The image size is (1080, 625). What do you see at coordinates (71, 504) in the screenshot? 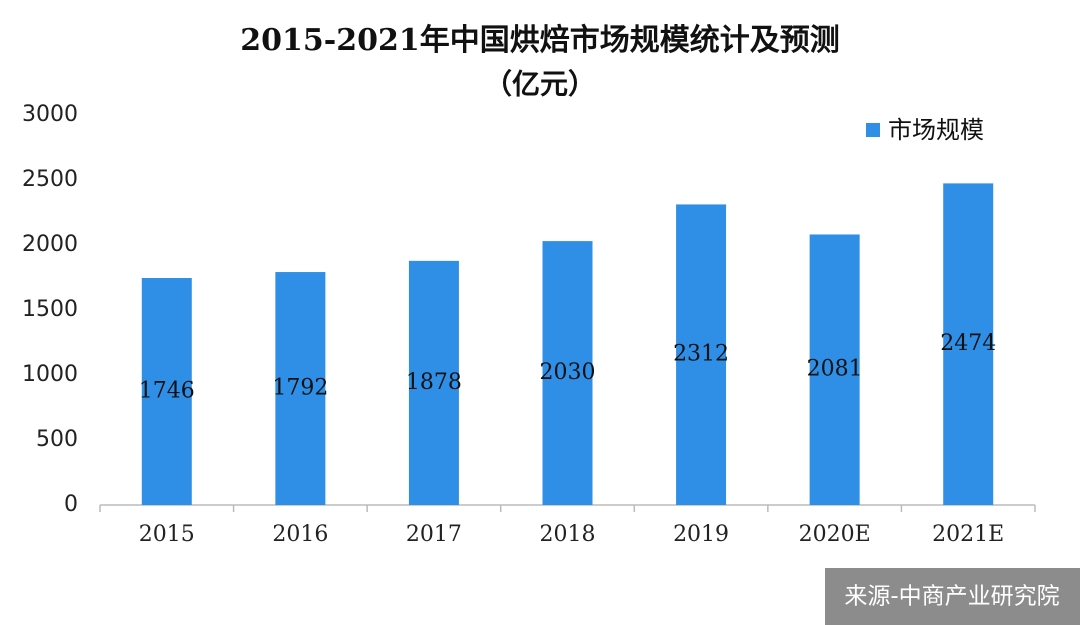
I see `y-tick-label: 0` at bounding box center [71, 504].